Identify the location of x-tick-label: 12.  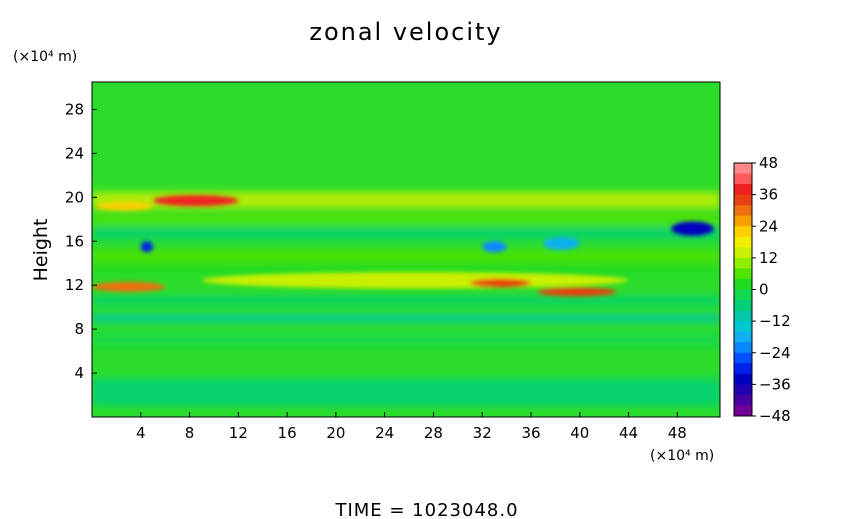
(238, 433).